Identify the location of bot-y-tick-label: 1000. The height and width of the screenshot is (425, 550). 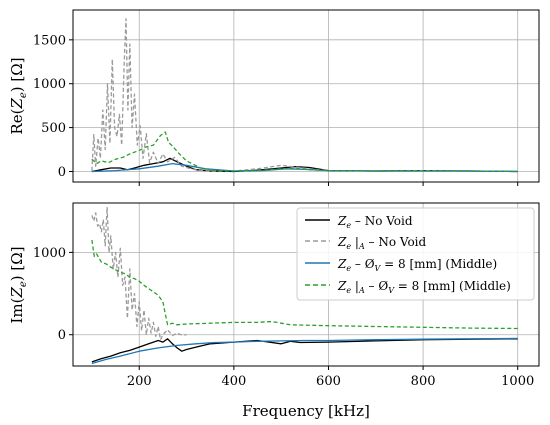
(49, 253).